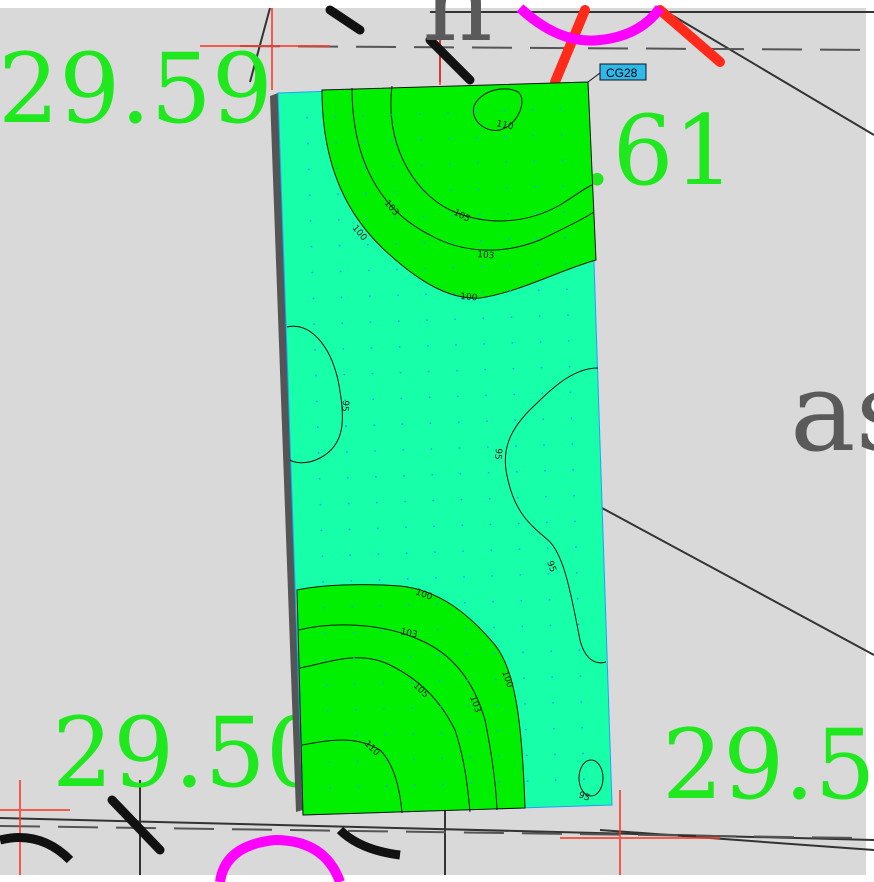 The height and width of the screenshot is (882, 874). I want to click on map-margin-top, so click(437, 4).